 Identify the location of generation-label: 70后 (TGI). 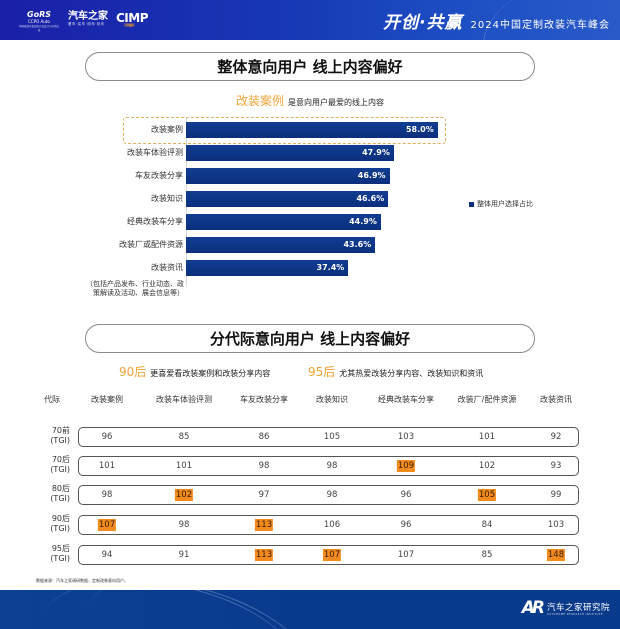
(60, 464).